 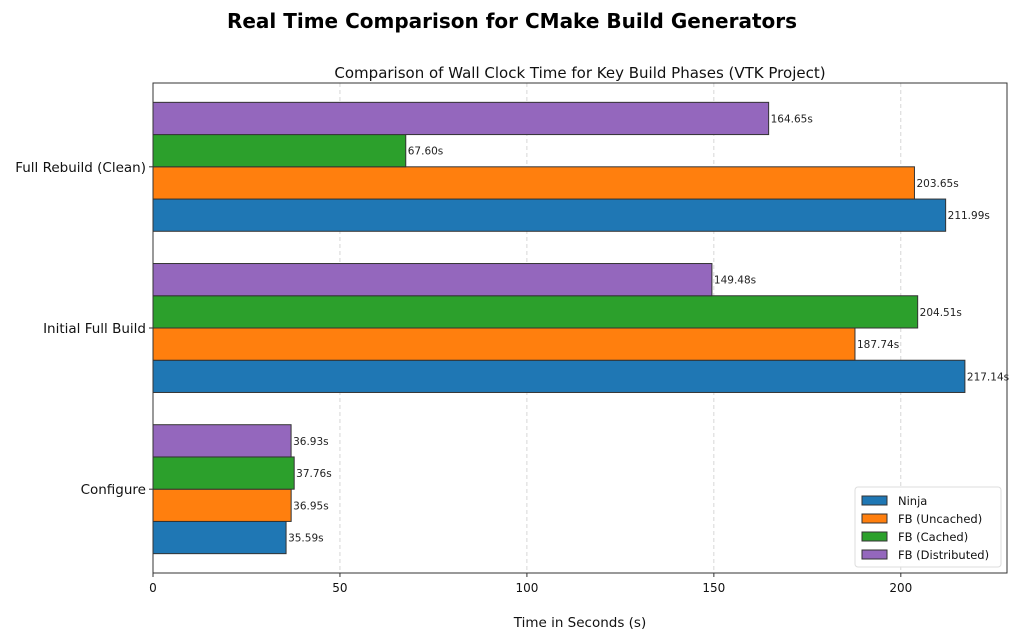 I want to click on bar-fb-distributed-full-rebuild-clean, so click(x=461, y=118).